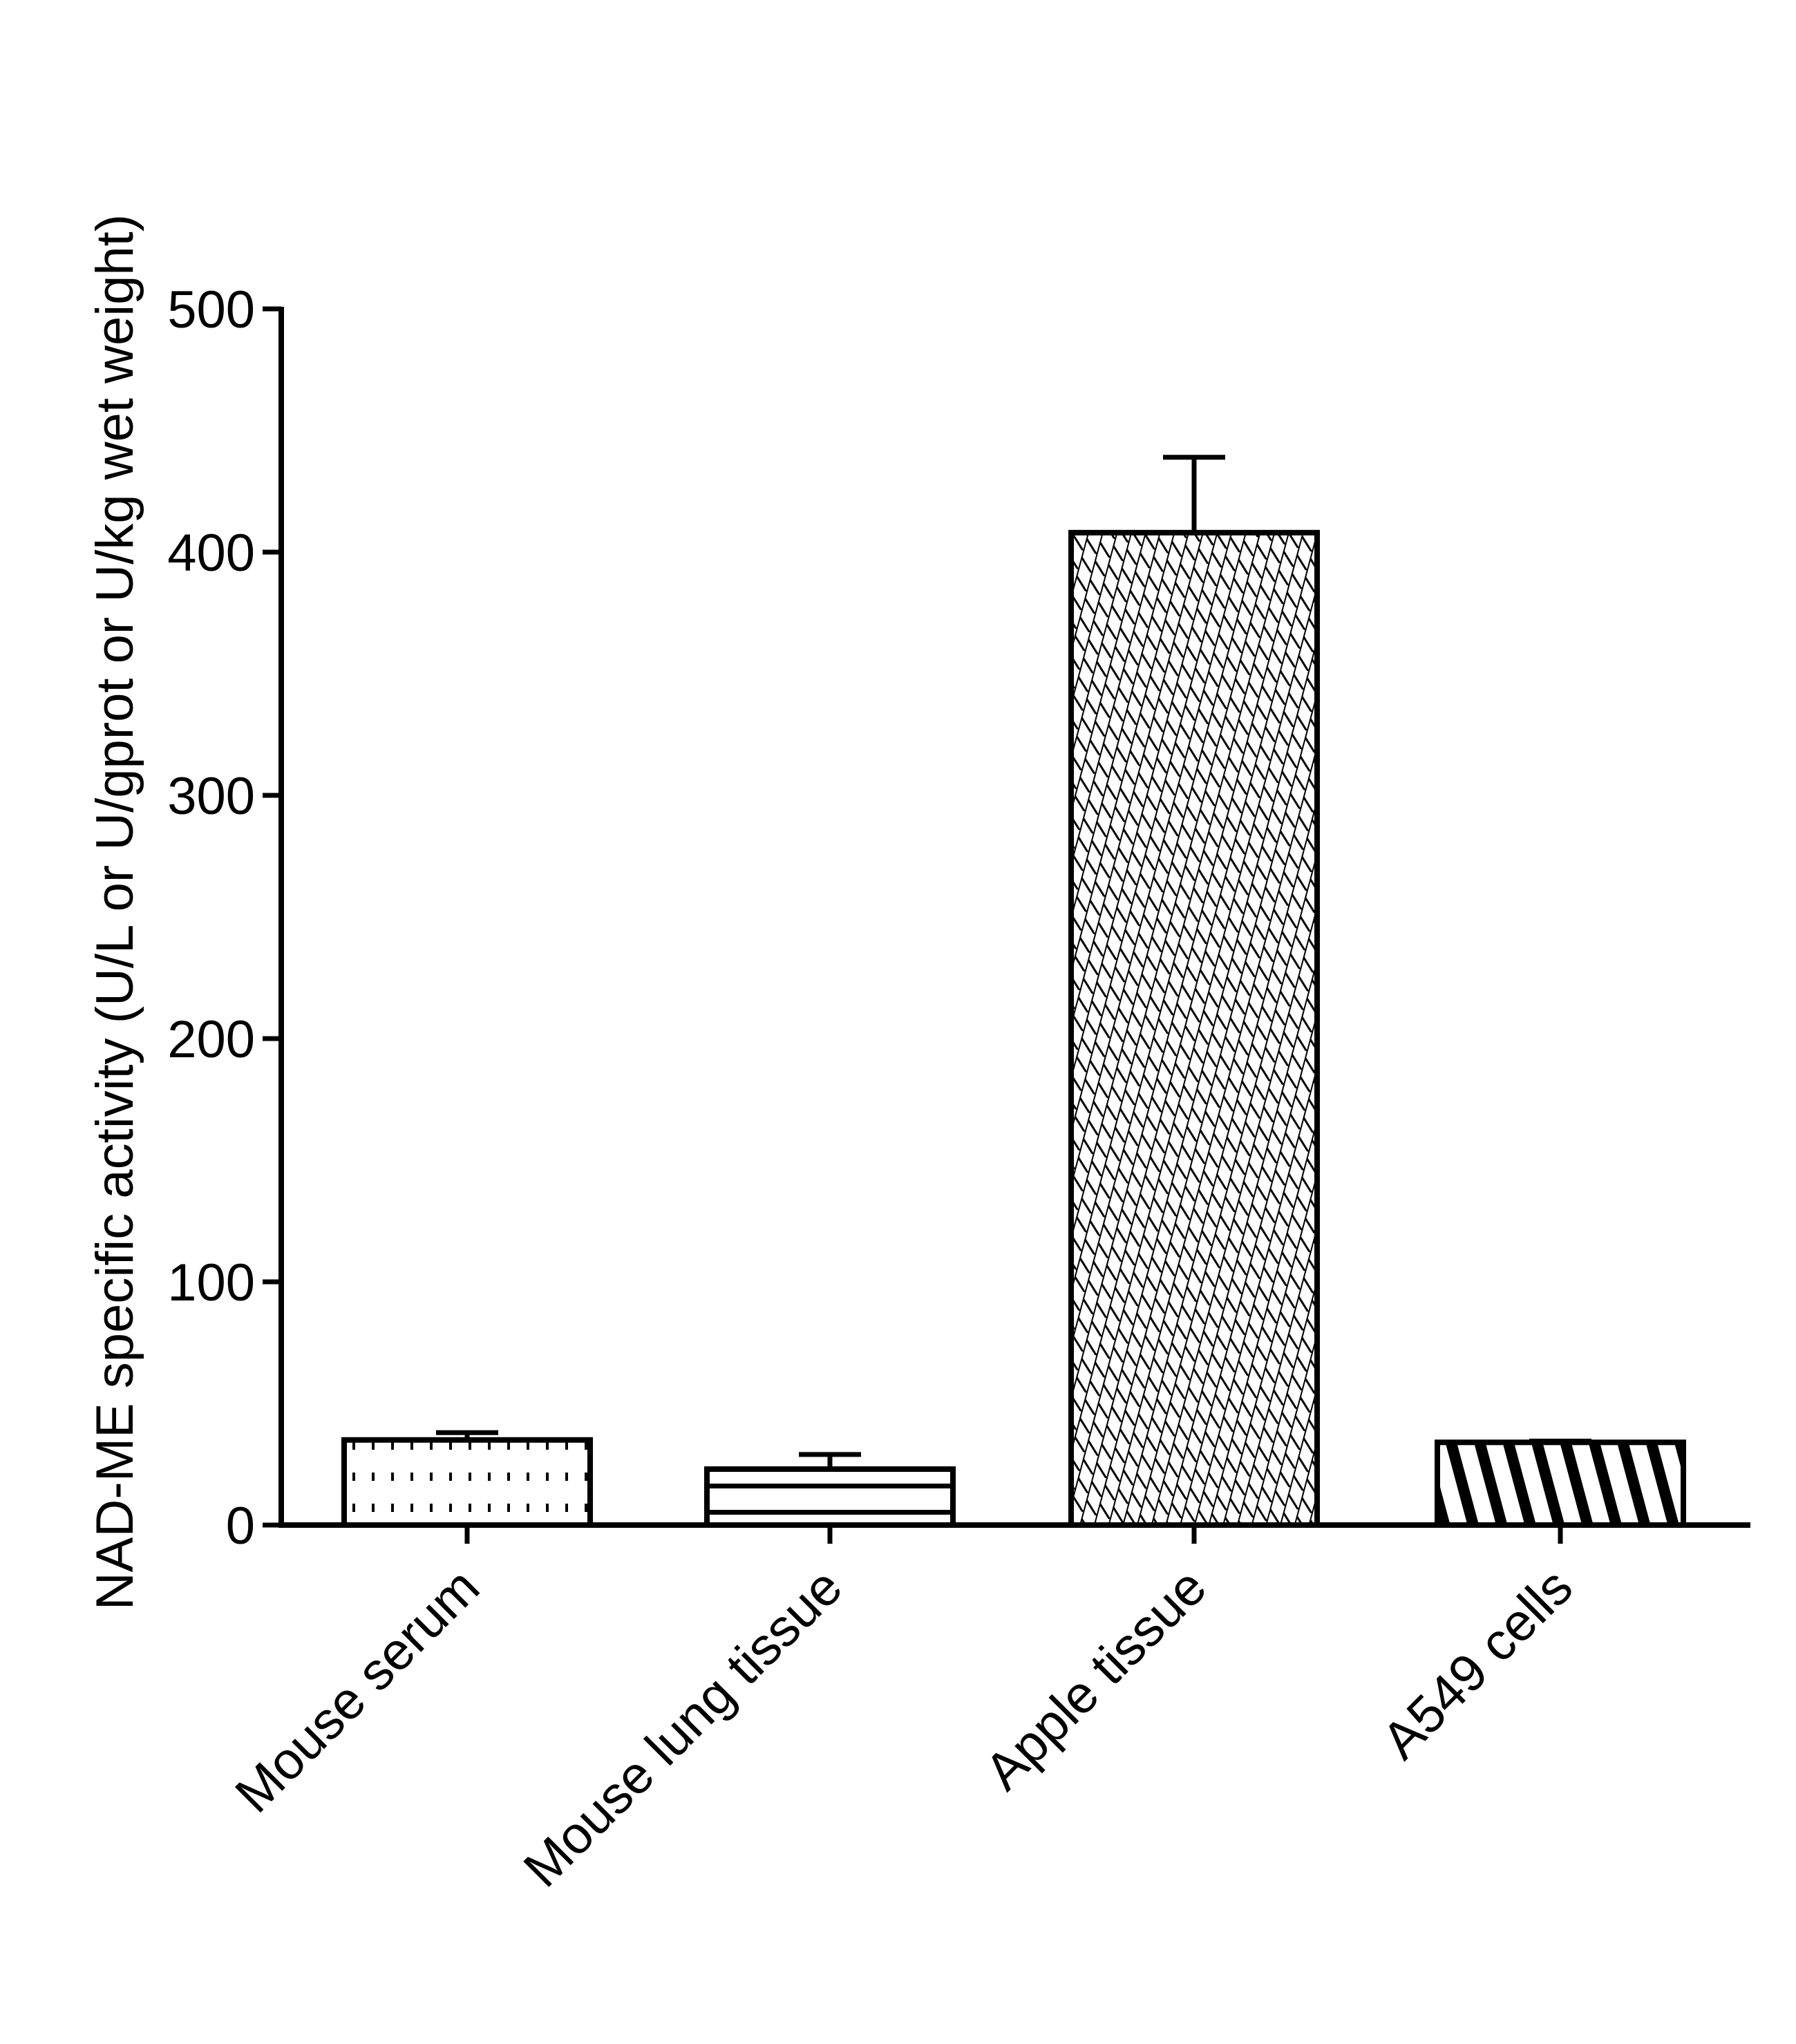  I want to click on bar-mouse-serum, so click(467, 1483).